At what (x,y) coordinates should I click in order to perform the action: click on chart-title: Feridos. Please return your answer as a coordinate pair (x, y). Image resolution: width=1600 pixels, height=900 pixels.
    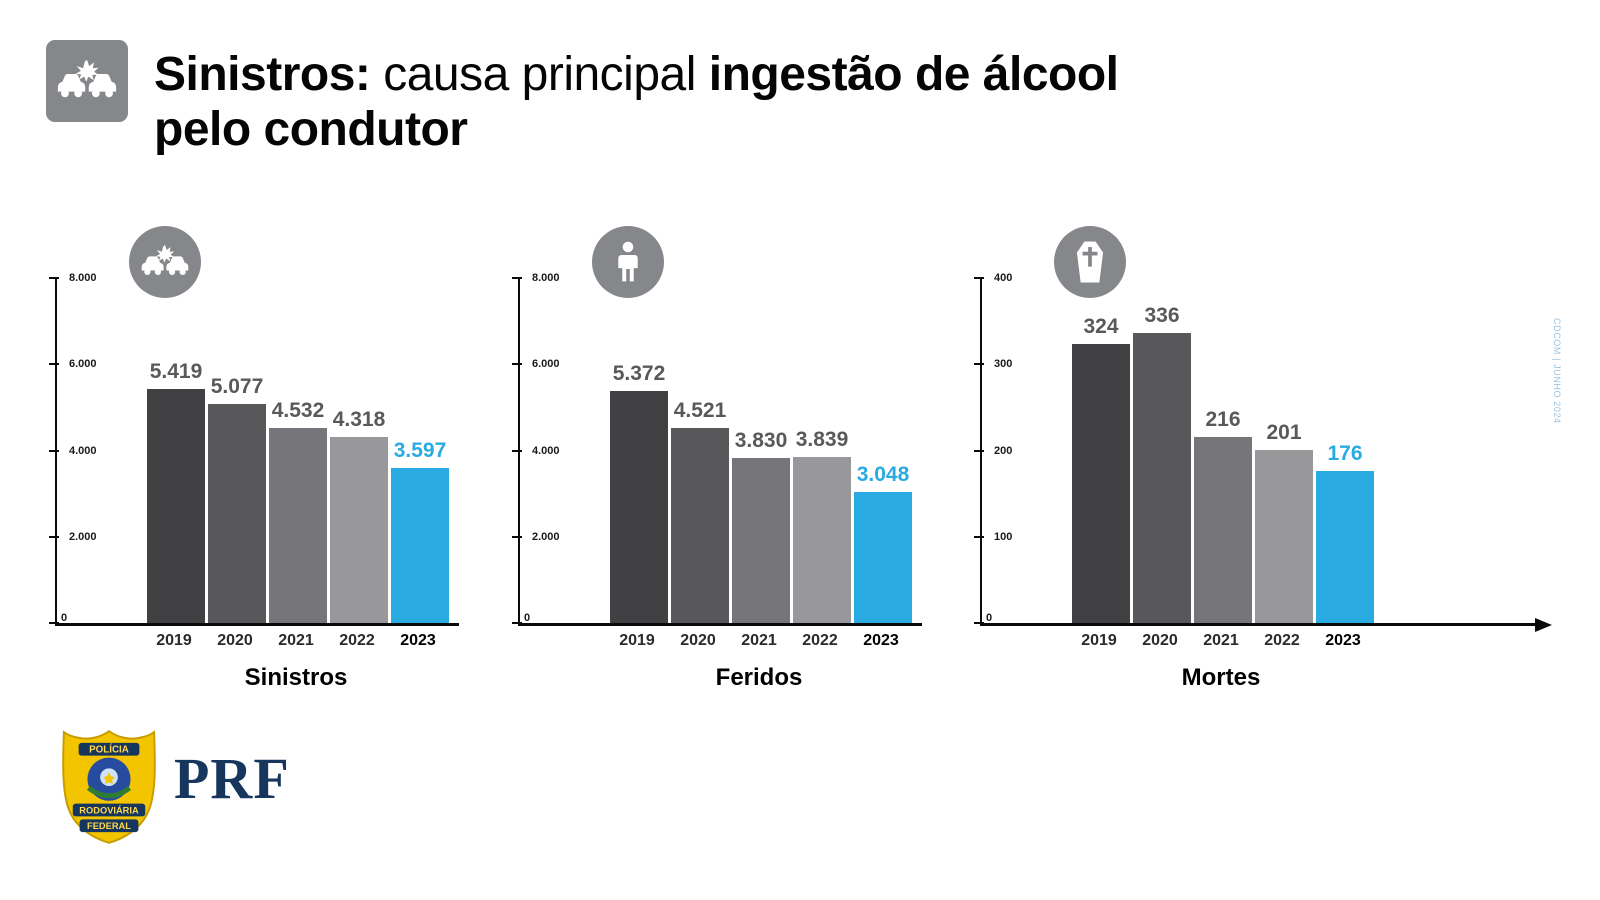
    Looking at the image, I should click on (759, 677).